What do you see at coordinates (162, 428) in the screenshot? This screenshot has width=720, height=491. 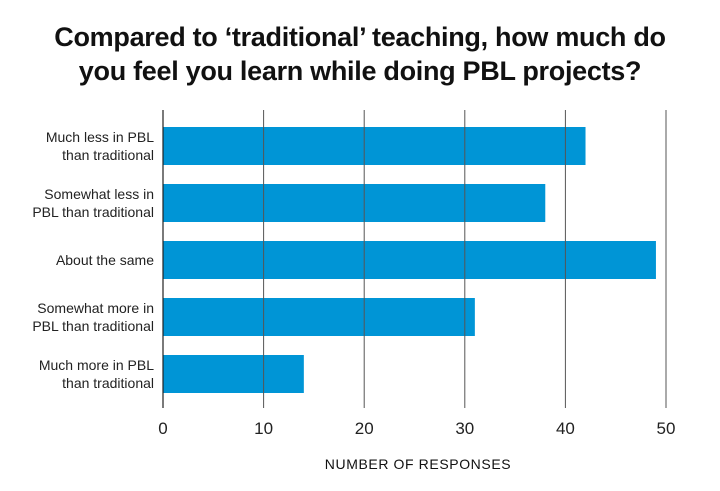 I see `x-tick-label-0: 0` at bounding box center [162, 428].